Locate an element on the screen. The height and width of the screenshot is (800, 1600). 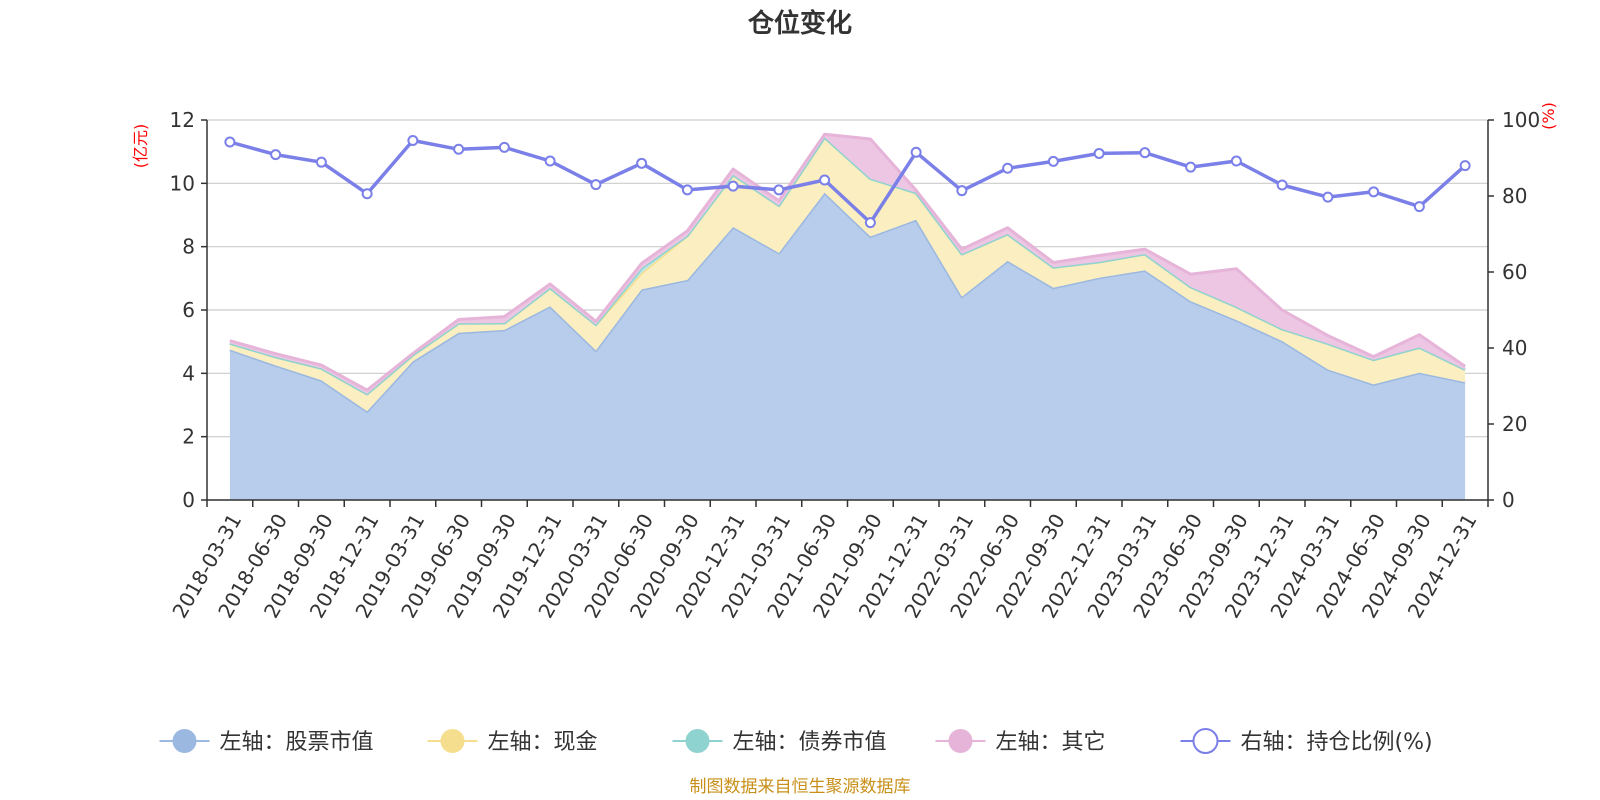
legend: 左轴：股票市值 左轴：现金 左轴：债券市值 左轴：其它 右轴：持仓比例(%) is located at coordinates (796, 741).